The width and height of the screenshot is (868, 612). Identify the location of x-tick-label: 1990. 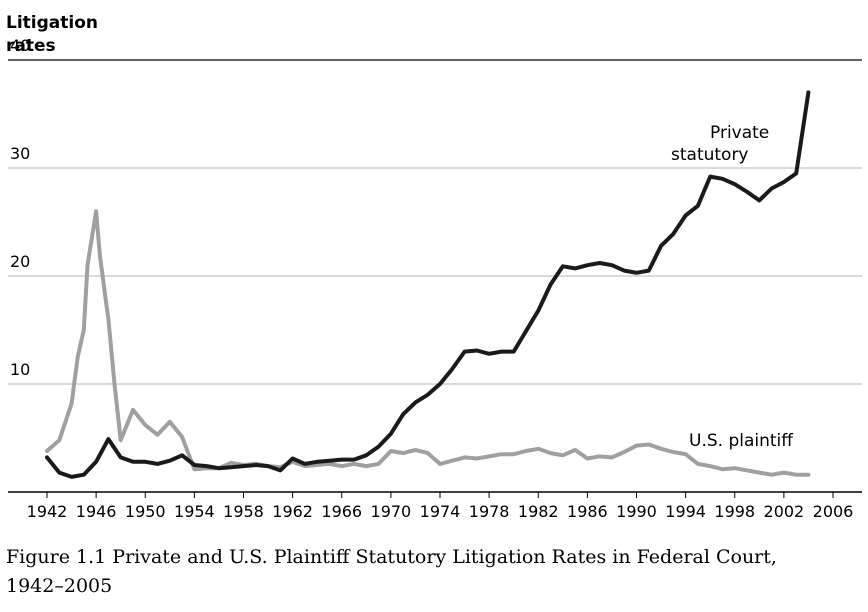
(636, 511).